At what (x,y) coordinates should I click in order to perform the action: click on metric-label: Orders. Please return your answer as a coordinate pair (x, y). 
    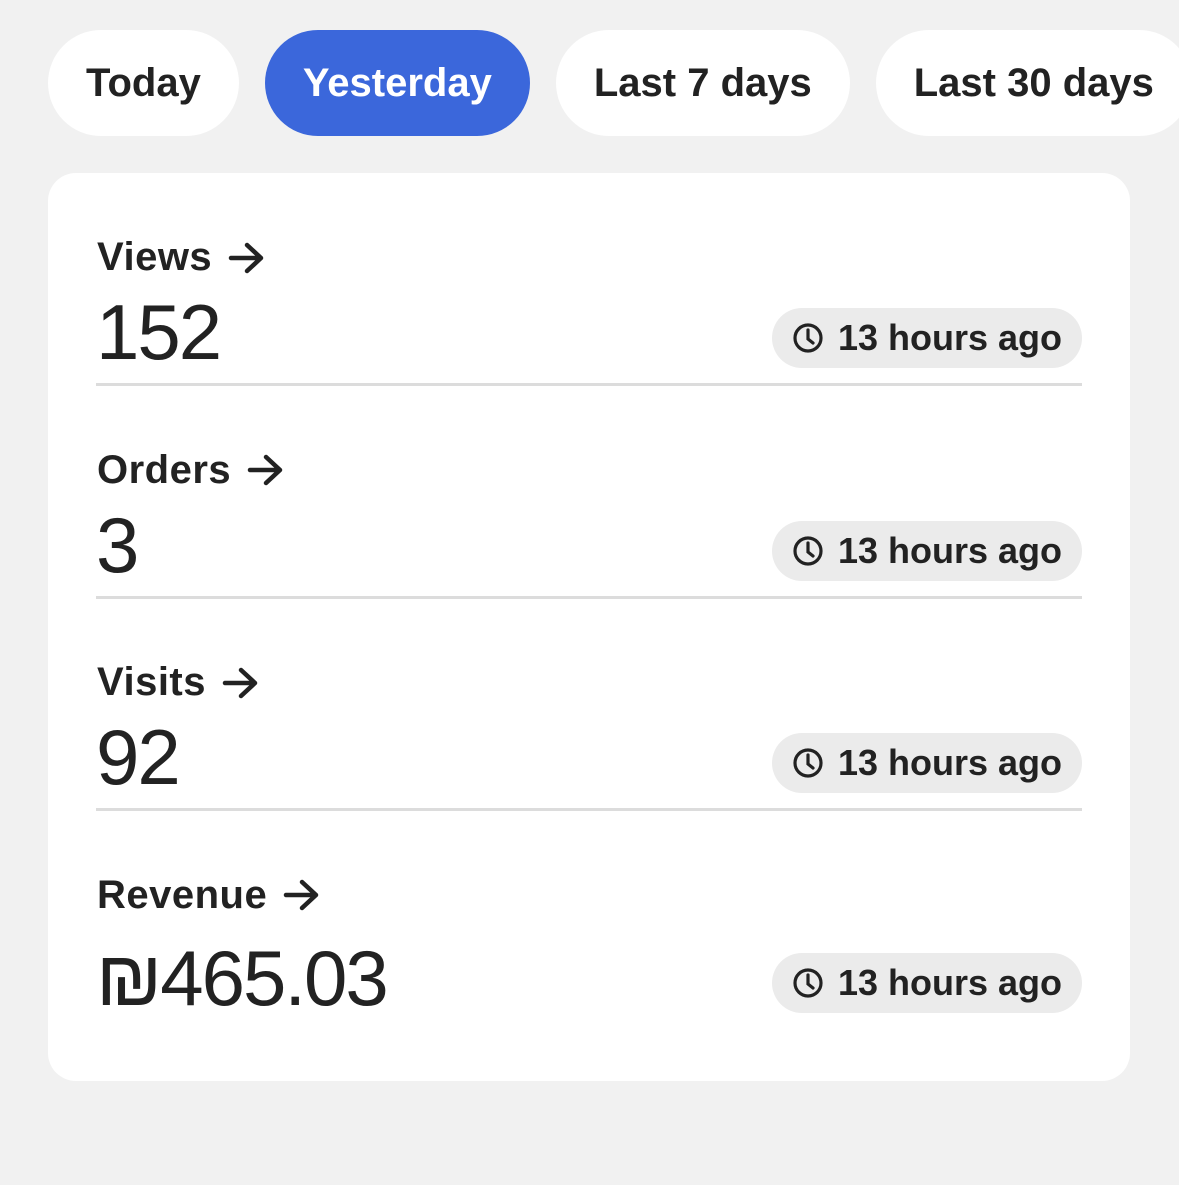
    Looking at the image, I should click on (164, 469).